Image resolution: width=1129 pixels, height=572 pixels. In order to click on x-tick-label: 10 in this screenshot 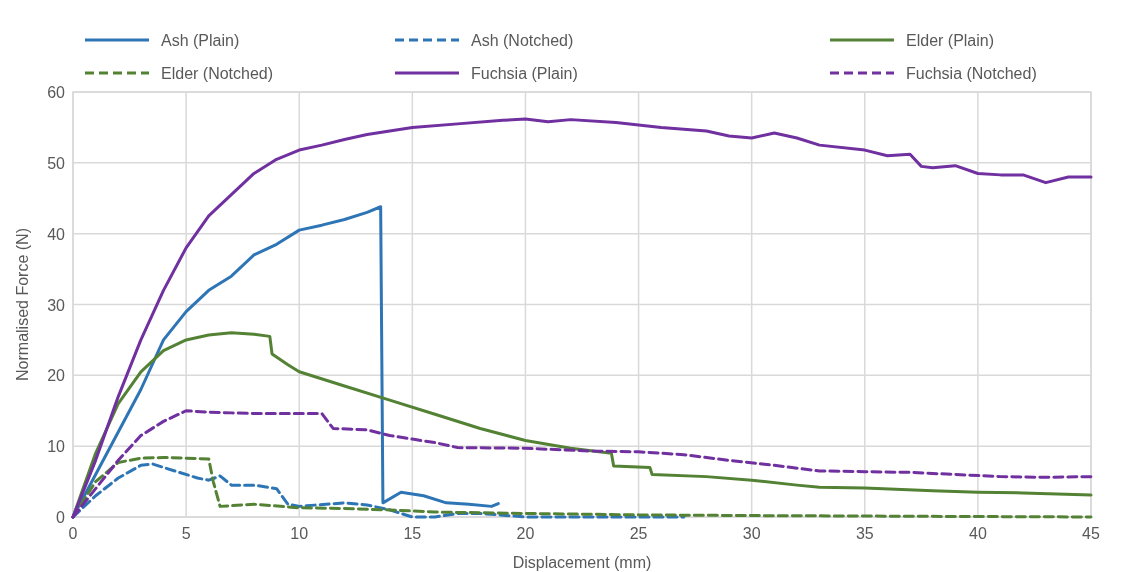, I will do `click(299, 533)`.